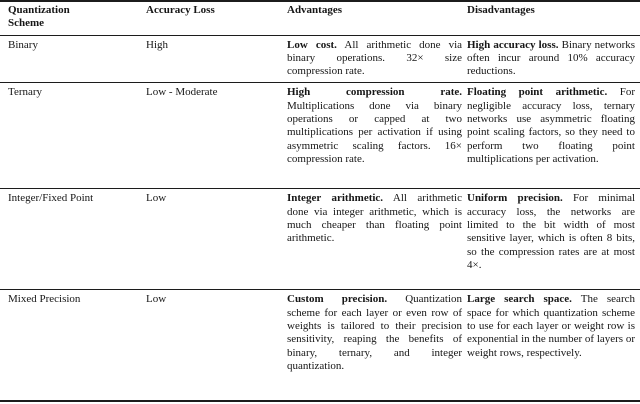 This screenshot has height=404, width=640. Describe the element at coordinates (39, 17) in the screenshot. I see `col-header-quantization-scheme-label: Quantization Scheme` at that location.